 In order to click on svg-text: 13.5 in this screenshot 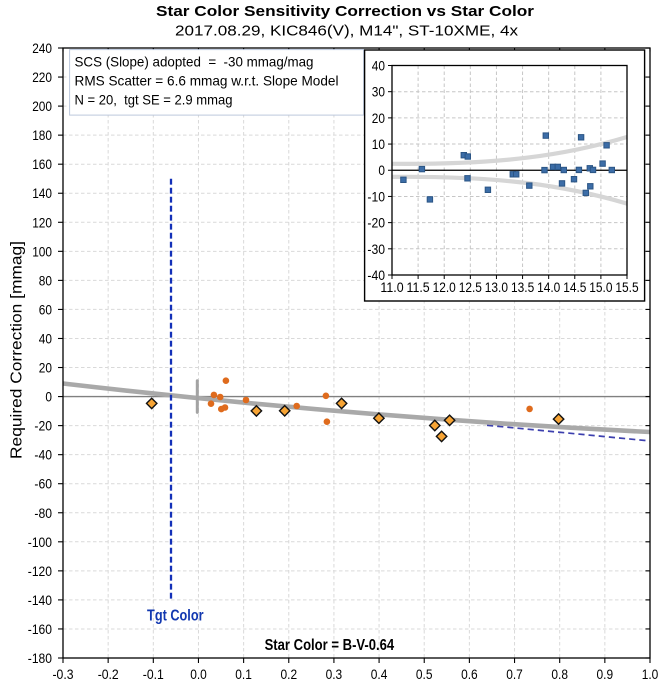, I will do `click(522, 287)`.